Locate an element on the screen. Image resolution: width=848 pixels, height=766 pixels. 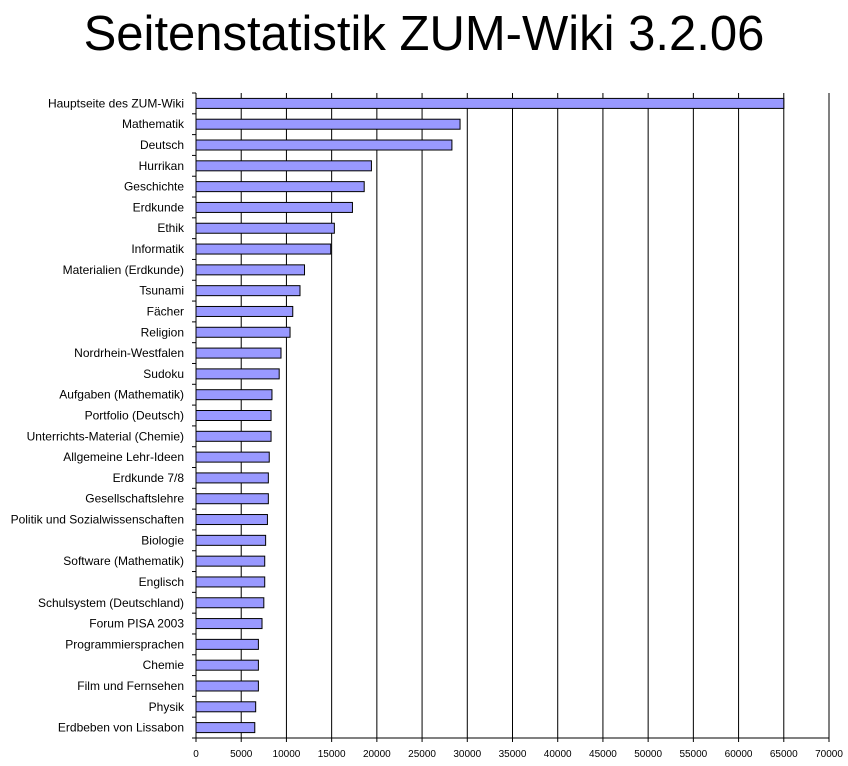
category-label: Nordrhein-Westfalen is located at coordinates (129, 353).